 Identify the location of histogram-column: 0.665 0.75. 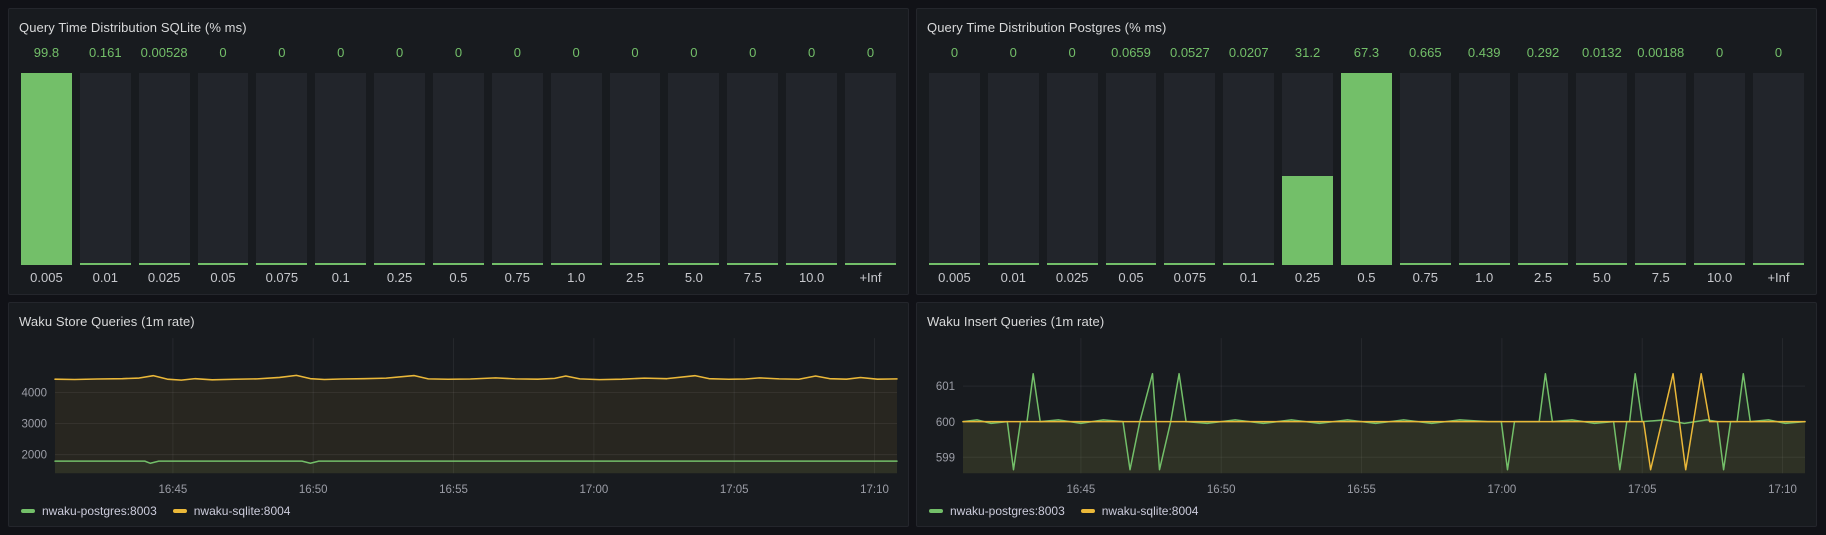
(1425, 162).